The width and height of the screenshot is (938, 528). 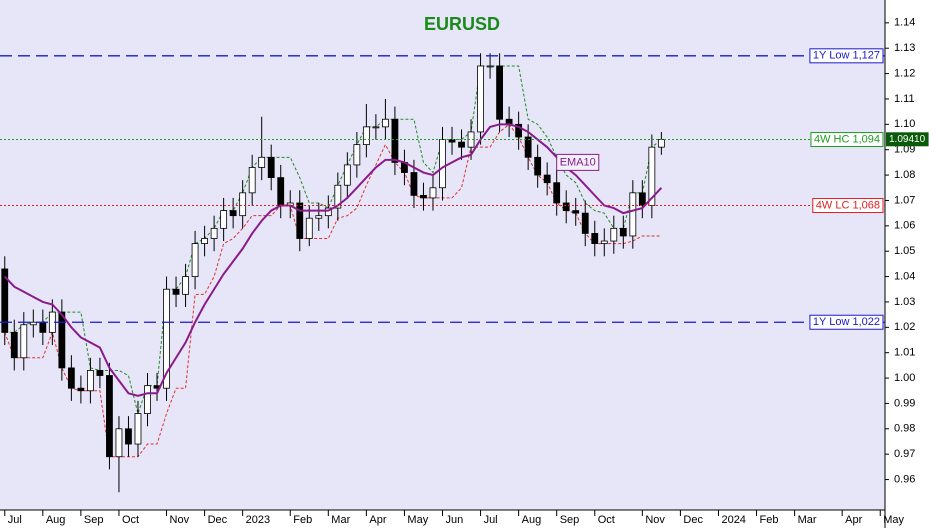 I want to click on chart-title: EURUSD, so click(x=462, y=24).